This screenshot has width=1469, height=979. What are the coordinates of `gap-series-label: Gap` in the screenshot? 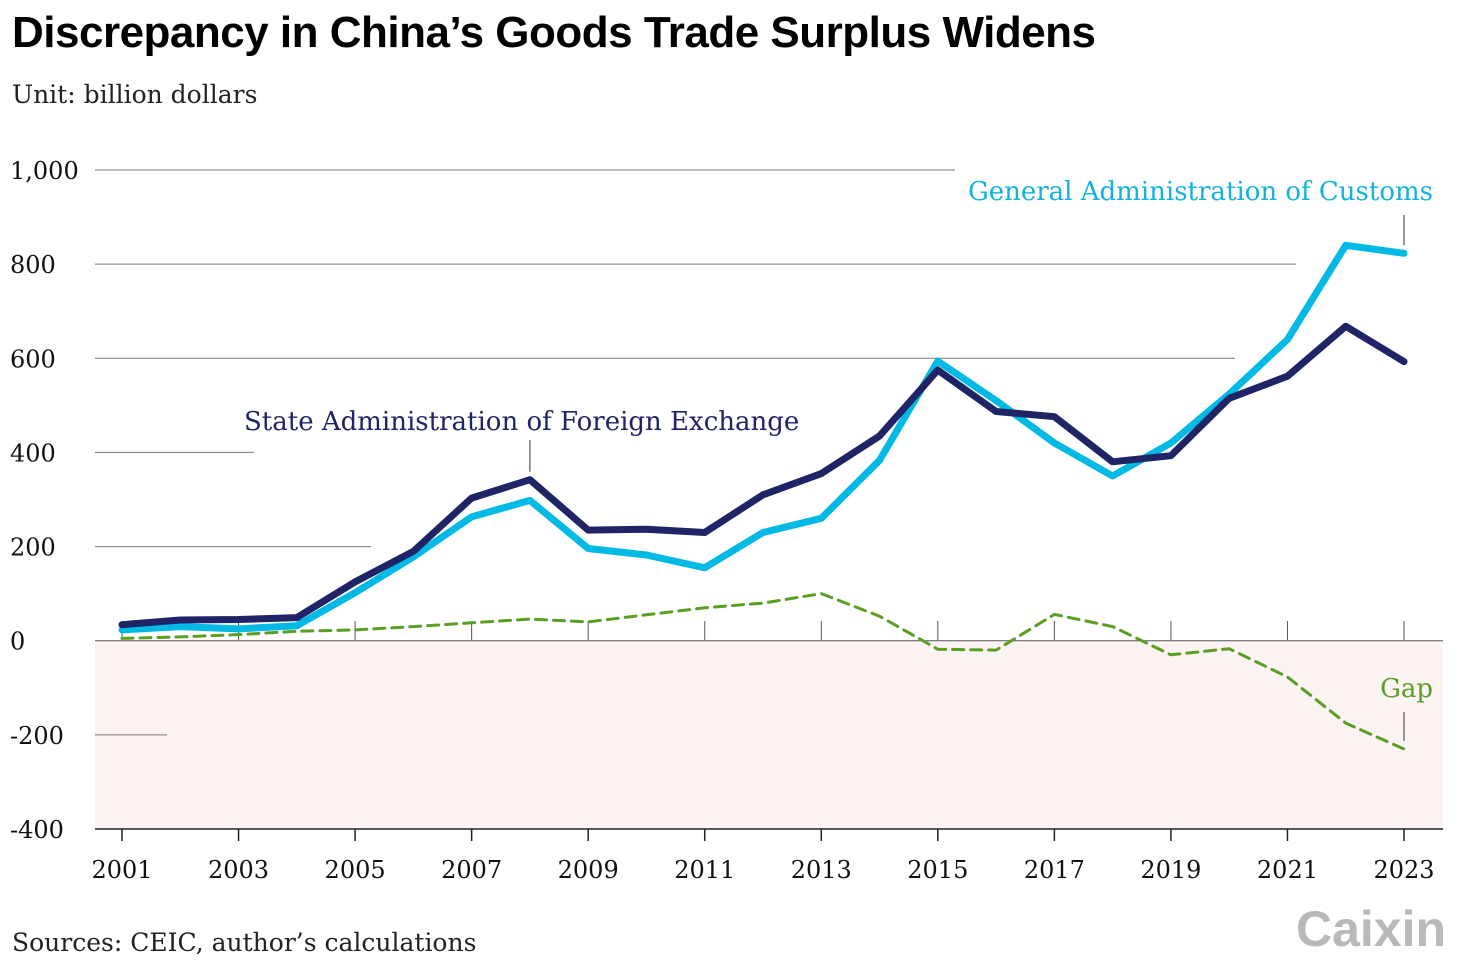 It's located at (1406, 689).